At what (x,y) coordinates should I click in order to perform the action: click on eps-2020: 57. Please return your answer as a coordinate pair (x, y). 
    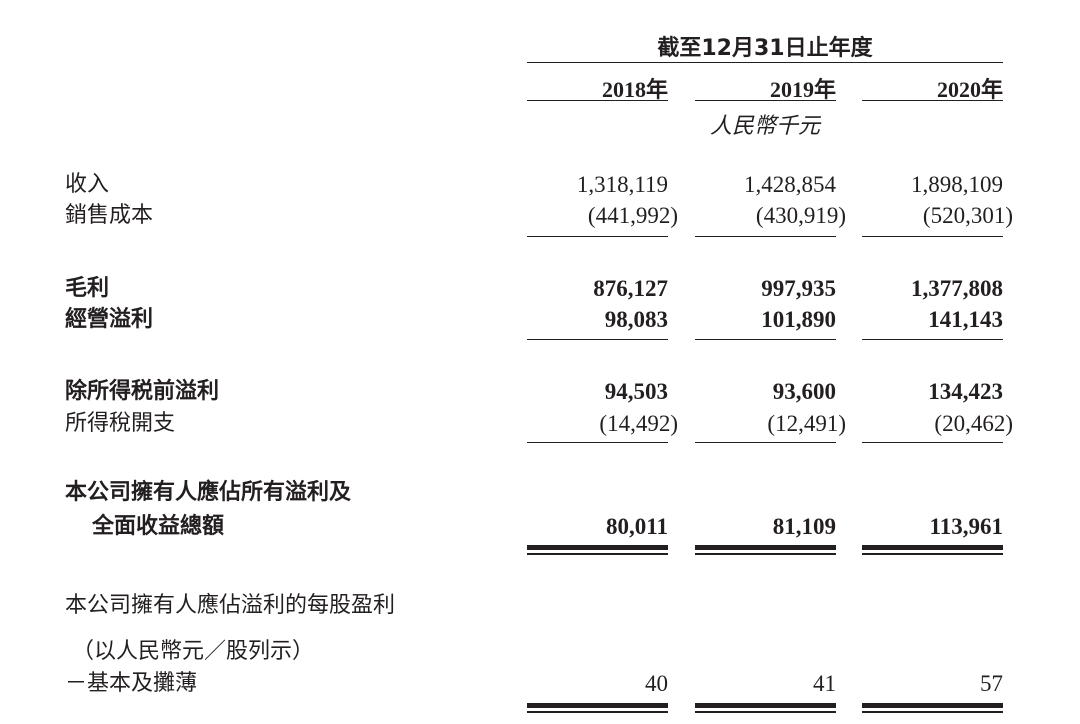
    Looking at the image, I should click on (991, 683).